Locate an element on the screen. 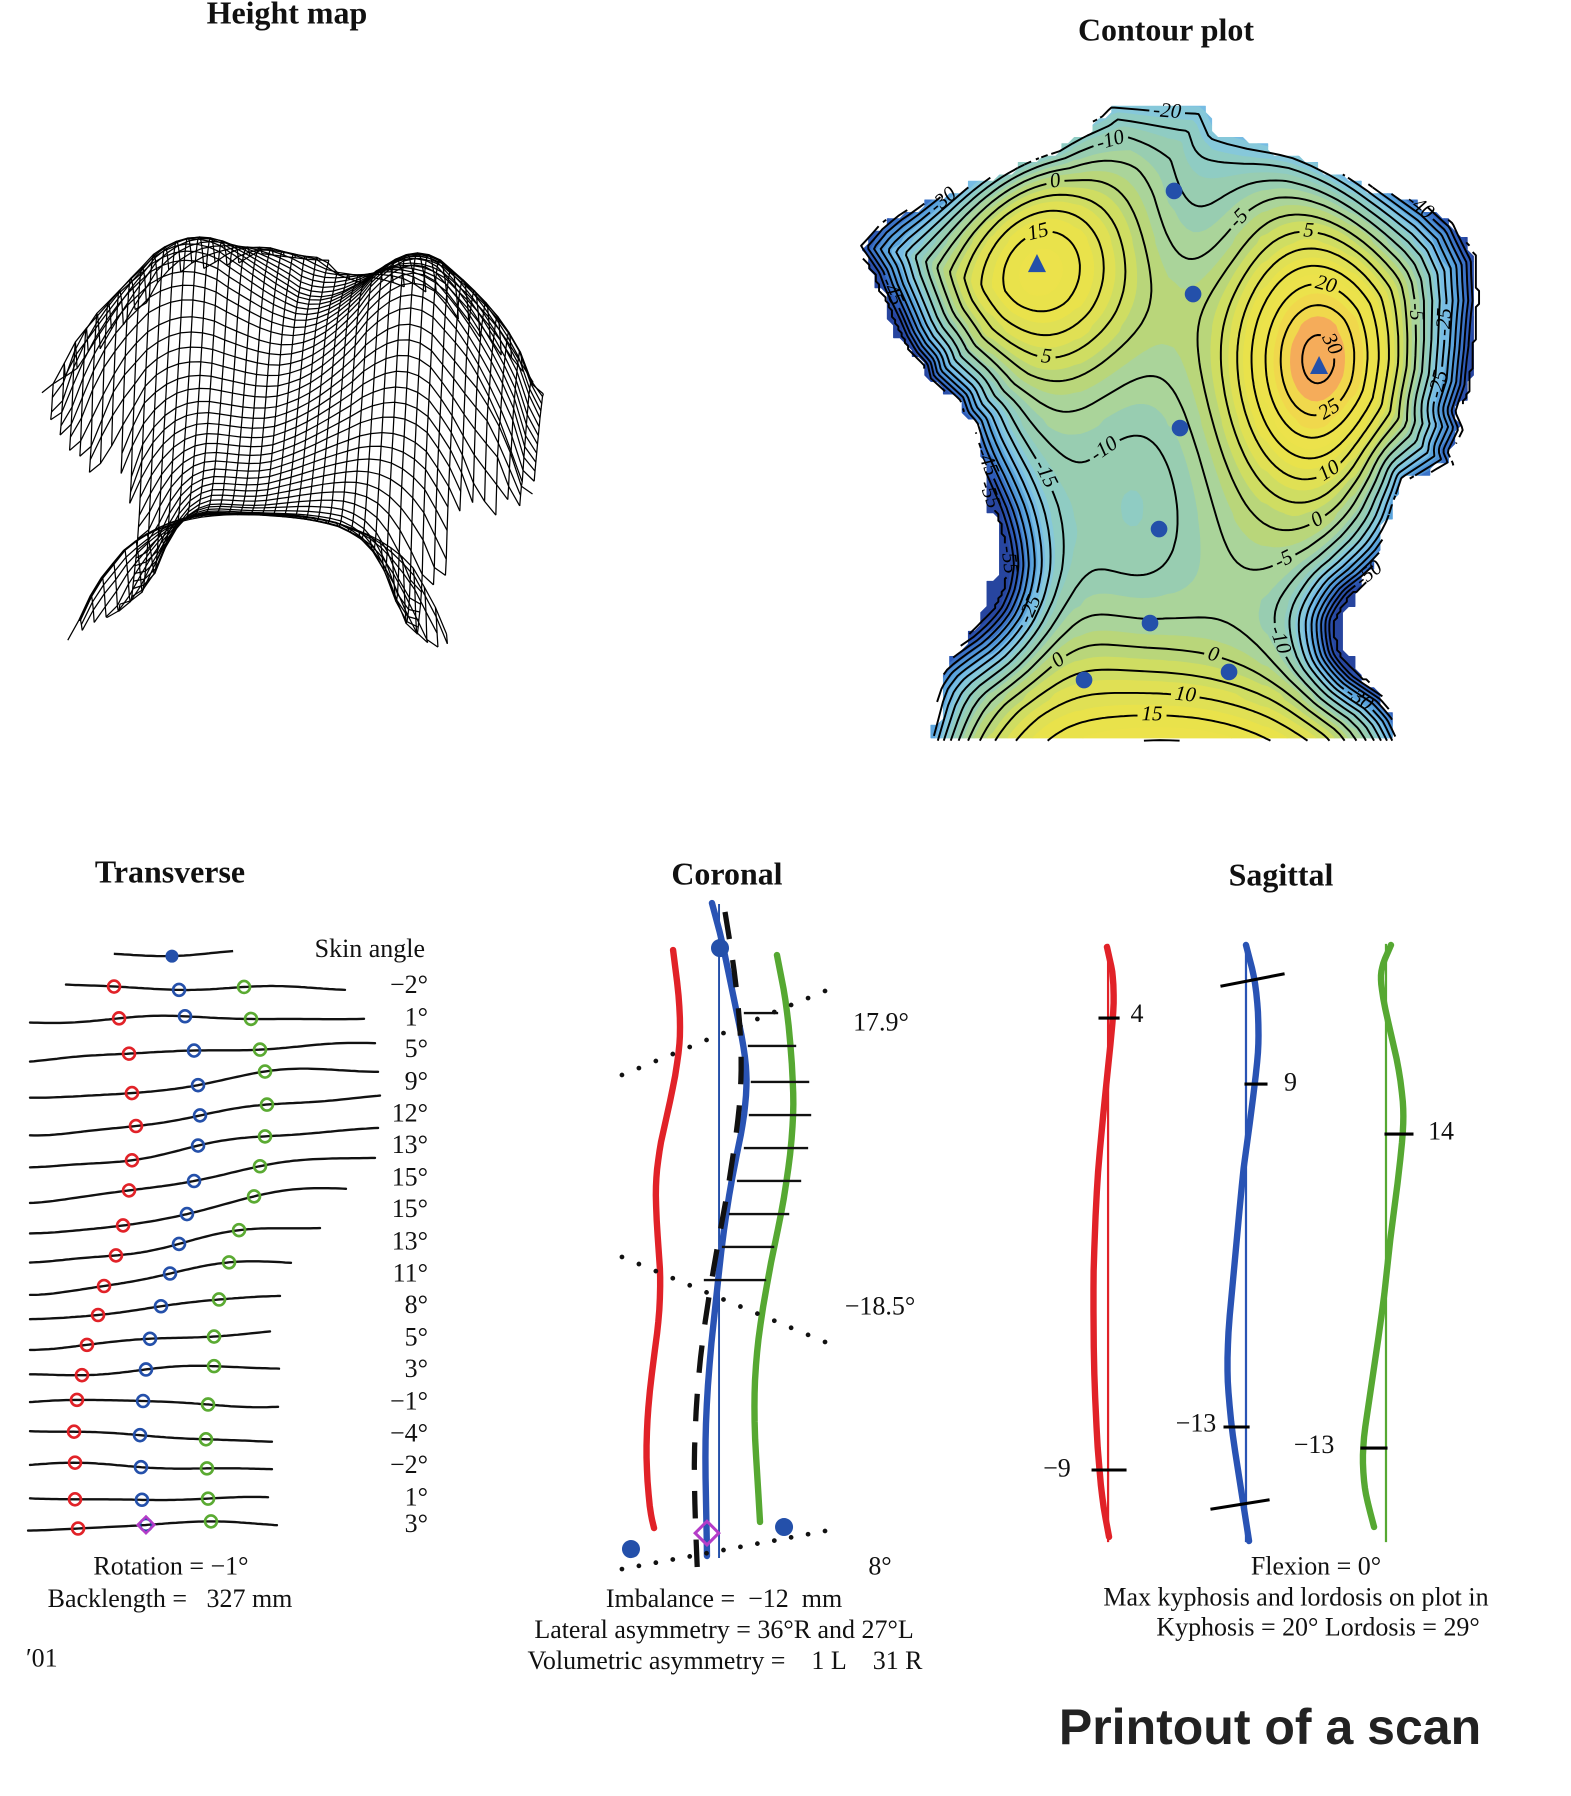 The width and height of the screenshot is (1571, 1796). svg-text: ′01 is located at coordinates (42, 1657).